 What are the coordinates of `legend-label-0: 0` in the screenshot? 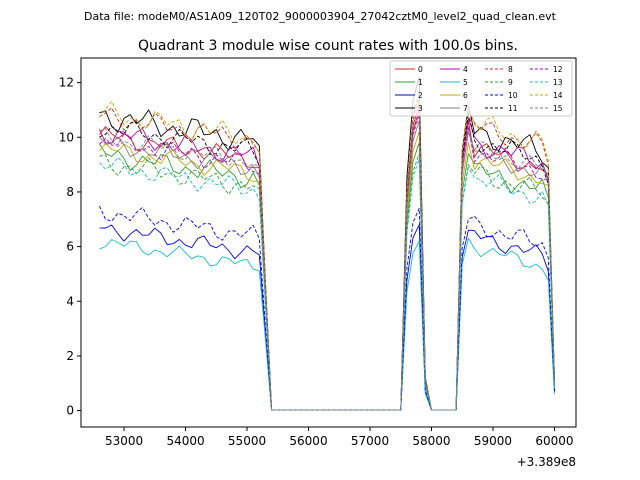 It's located at (420, 69).